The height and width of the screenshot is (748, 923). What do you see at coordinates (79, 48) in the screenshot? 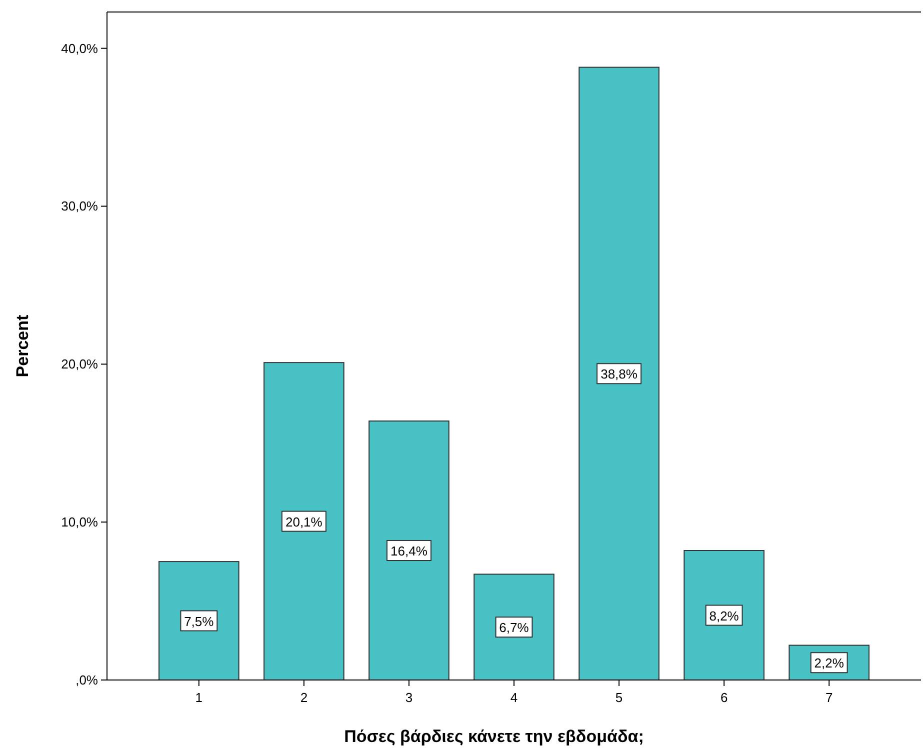
I see `y-tick-label: 40,0%` at bounding box center [79, 48].